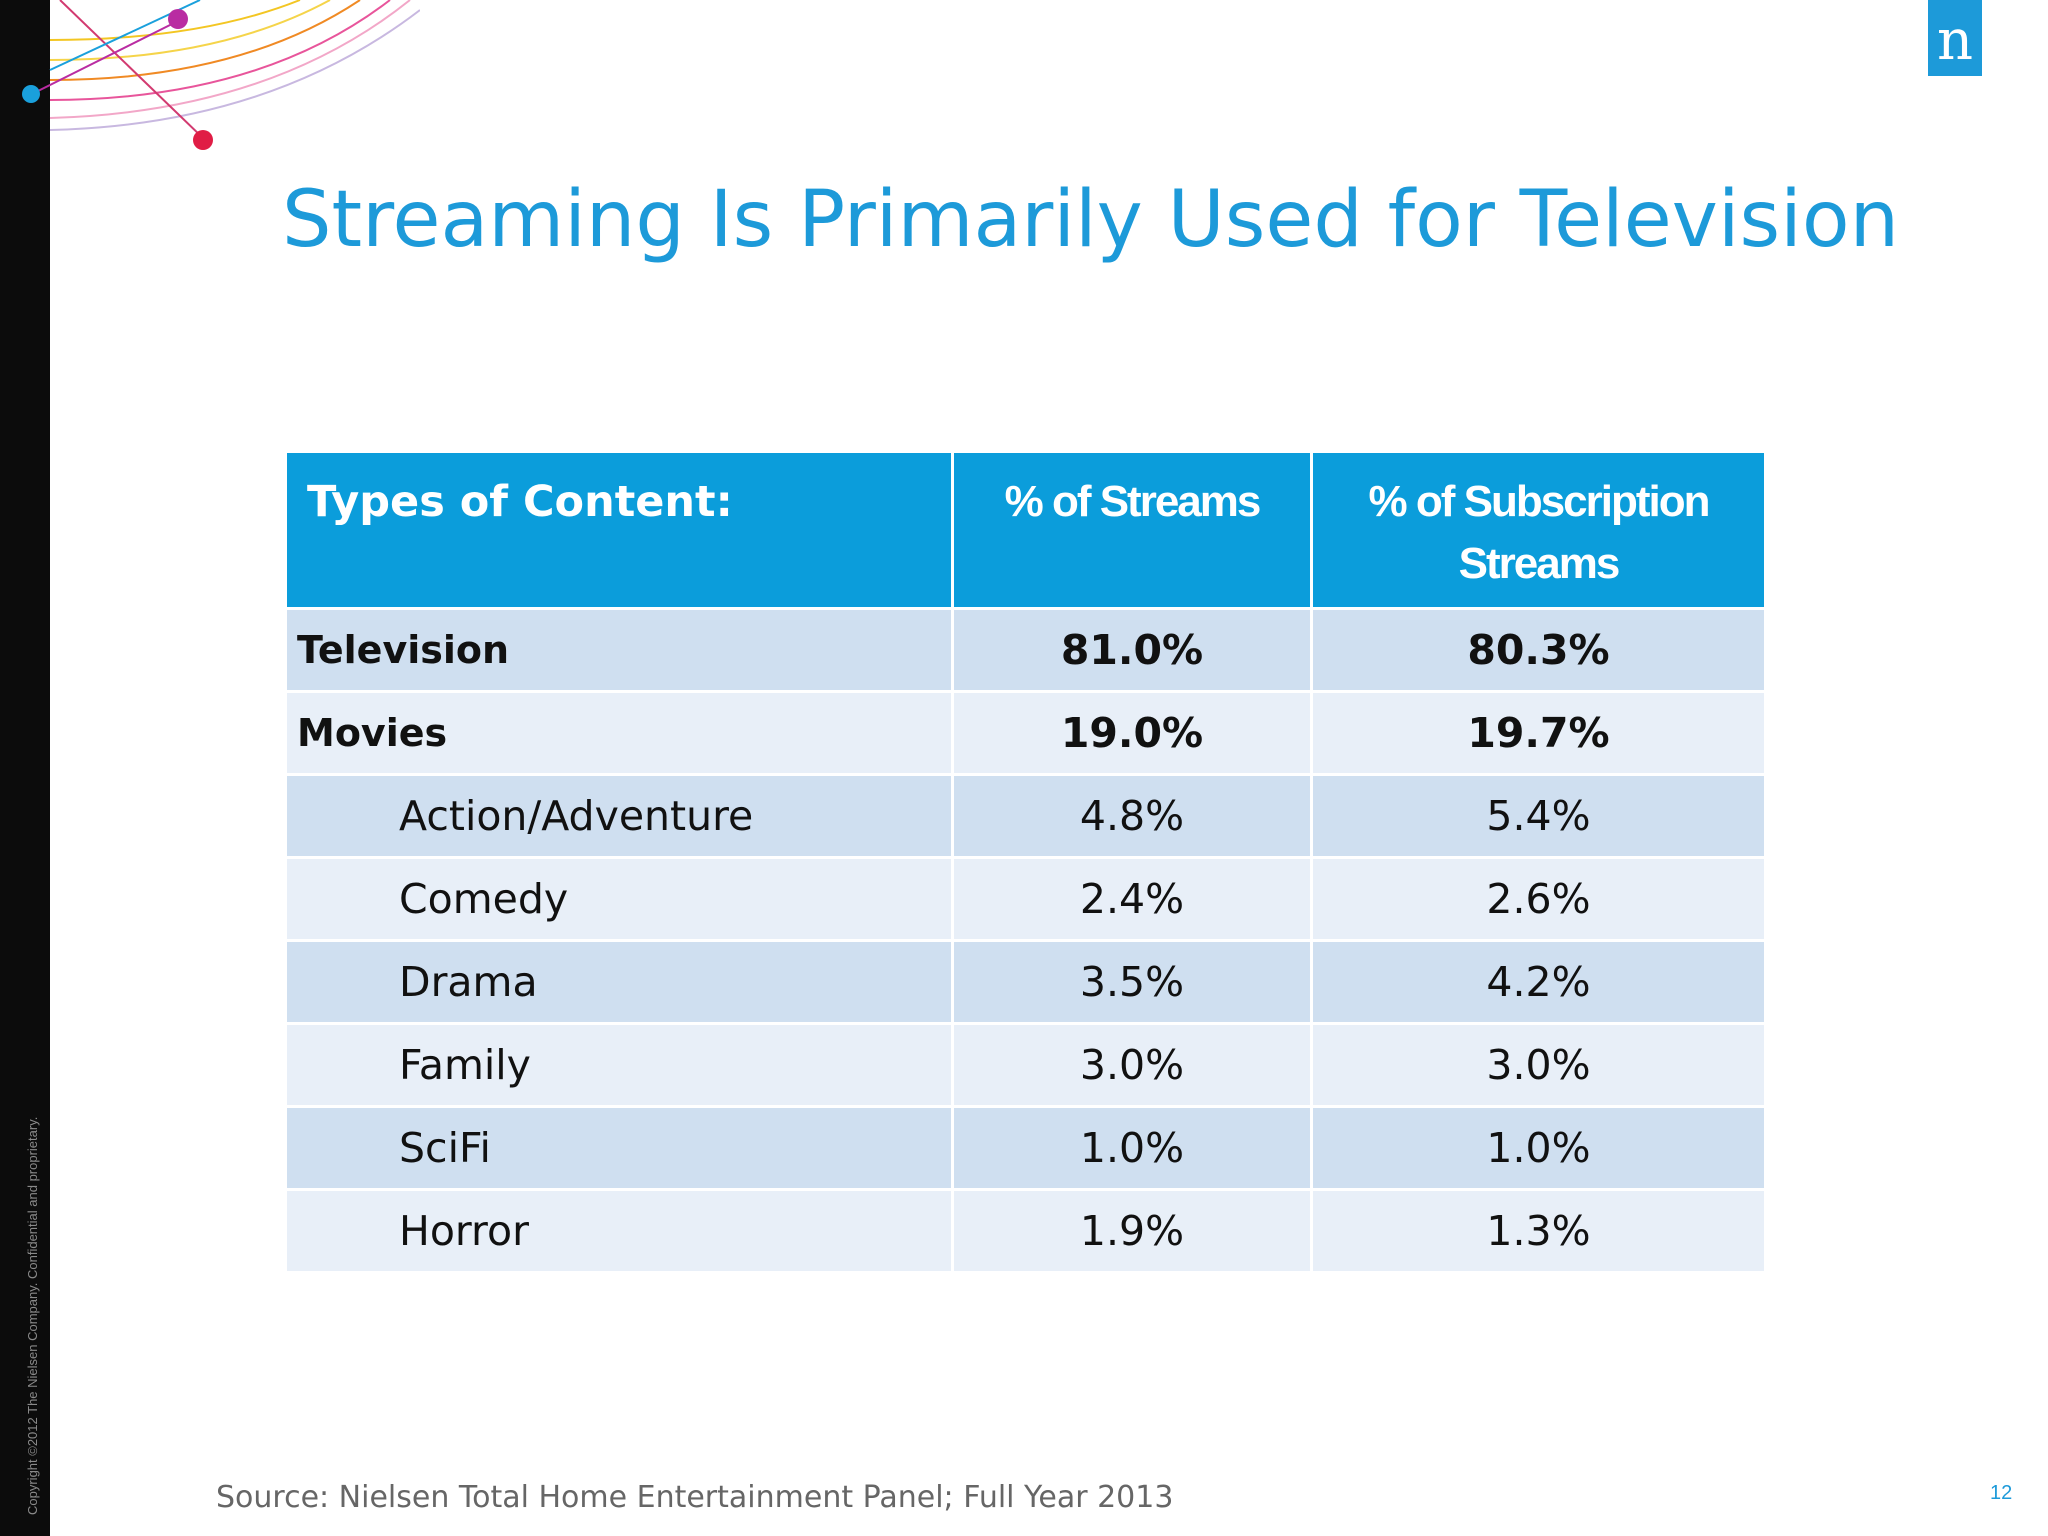 The height and width of the screenshot is (1536, 2048). Describe the element at coordinates (620, 1063) in the screenshot. I see `category-cell: Family` at that location.